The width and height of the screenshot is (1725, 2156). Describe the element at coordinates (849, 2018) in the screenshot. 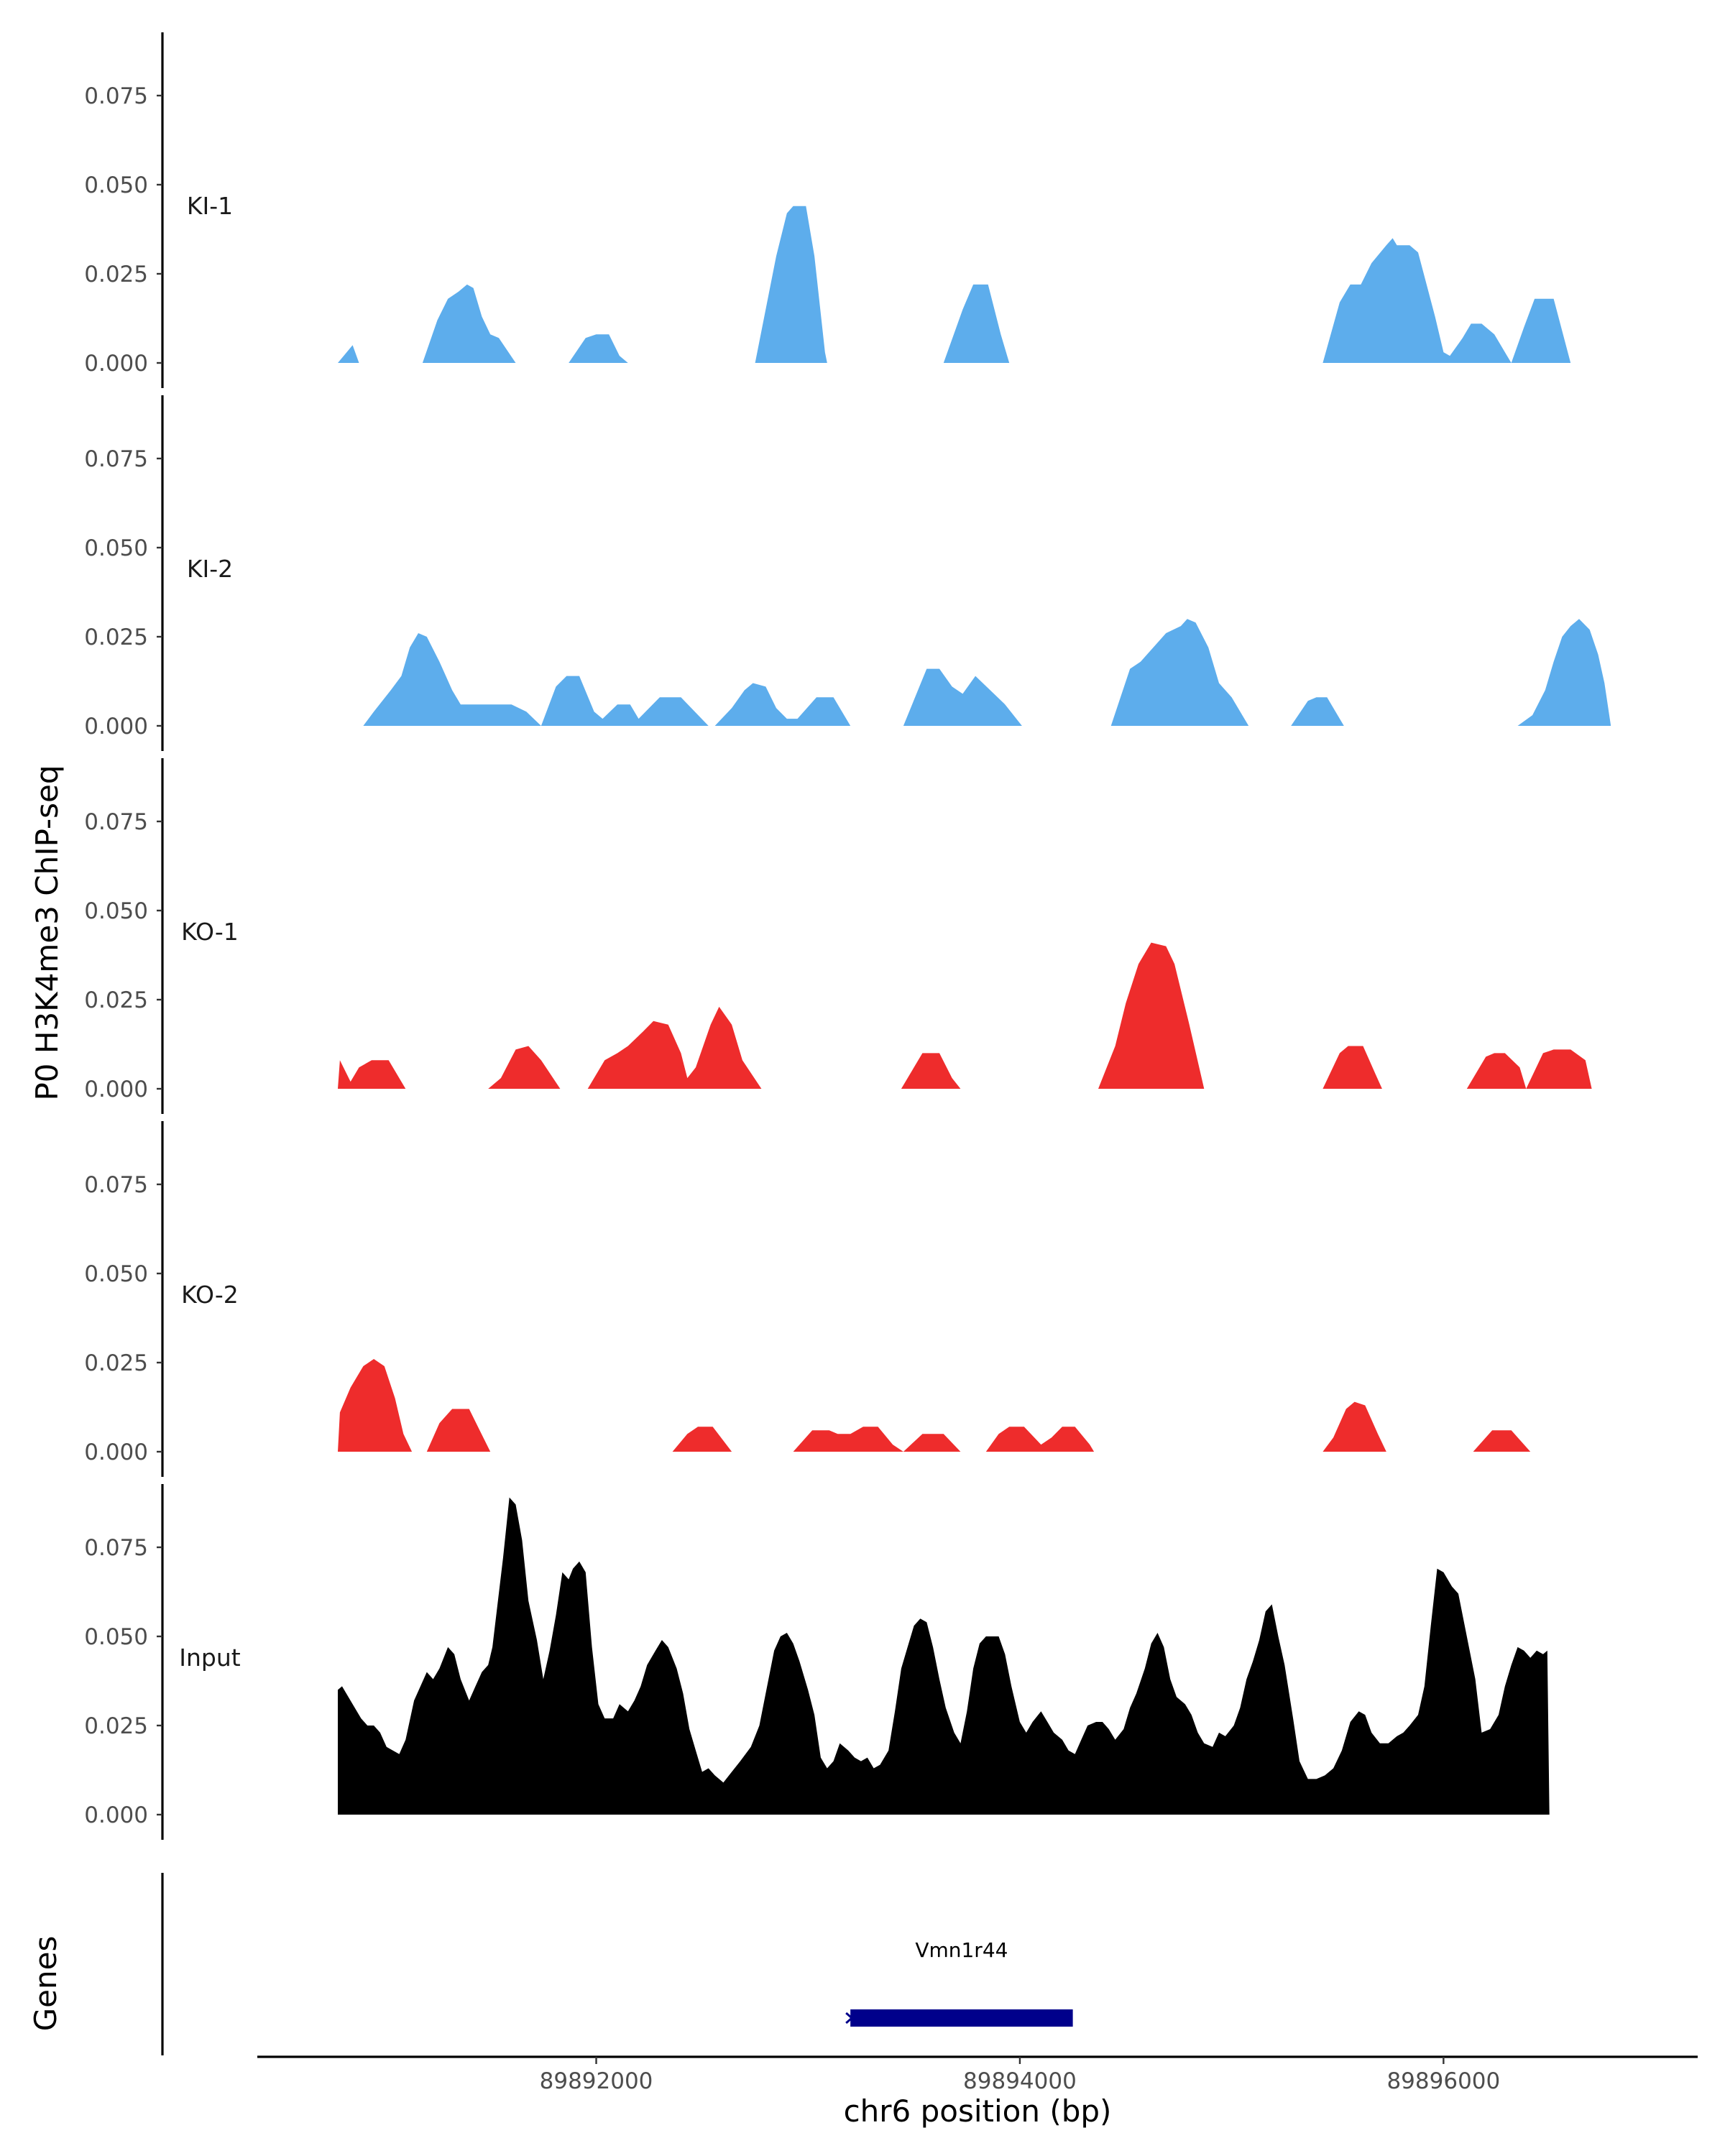

I see `gene-strand-arrow` at that location.